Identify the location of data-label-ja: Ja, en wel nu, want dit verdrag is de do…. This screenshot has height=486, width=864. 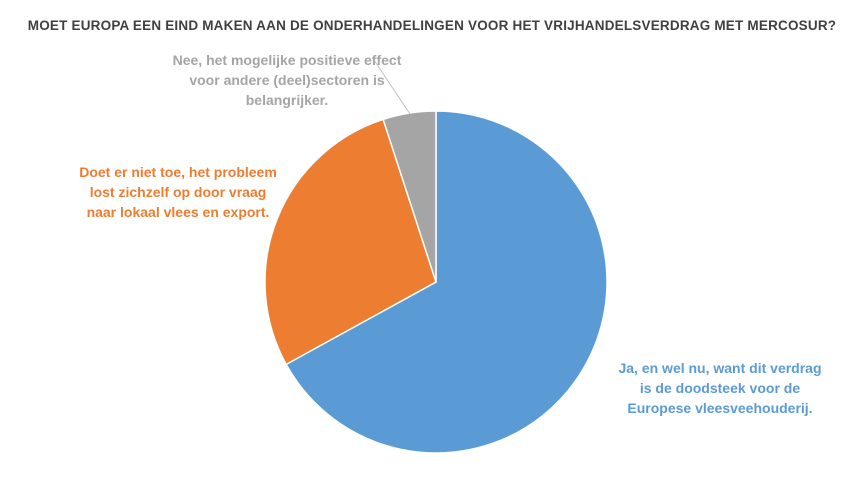
(720, 388).